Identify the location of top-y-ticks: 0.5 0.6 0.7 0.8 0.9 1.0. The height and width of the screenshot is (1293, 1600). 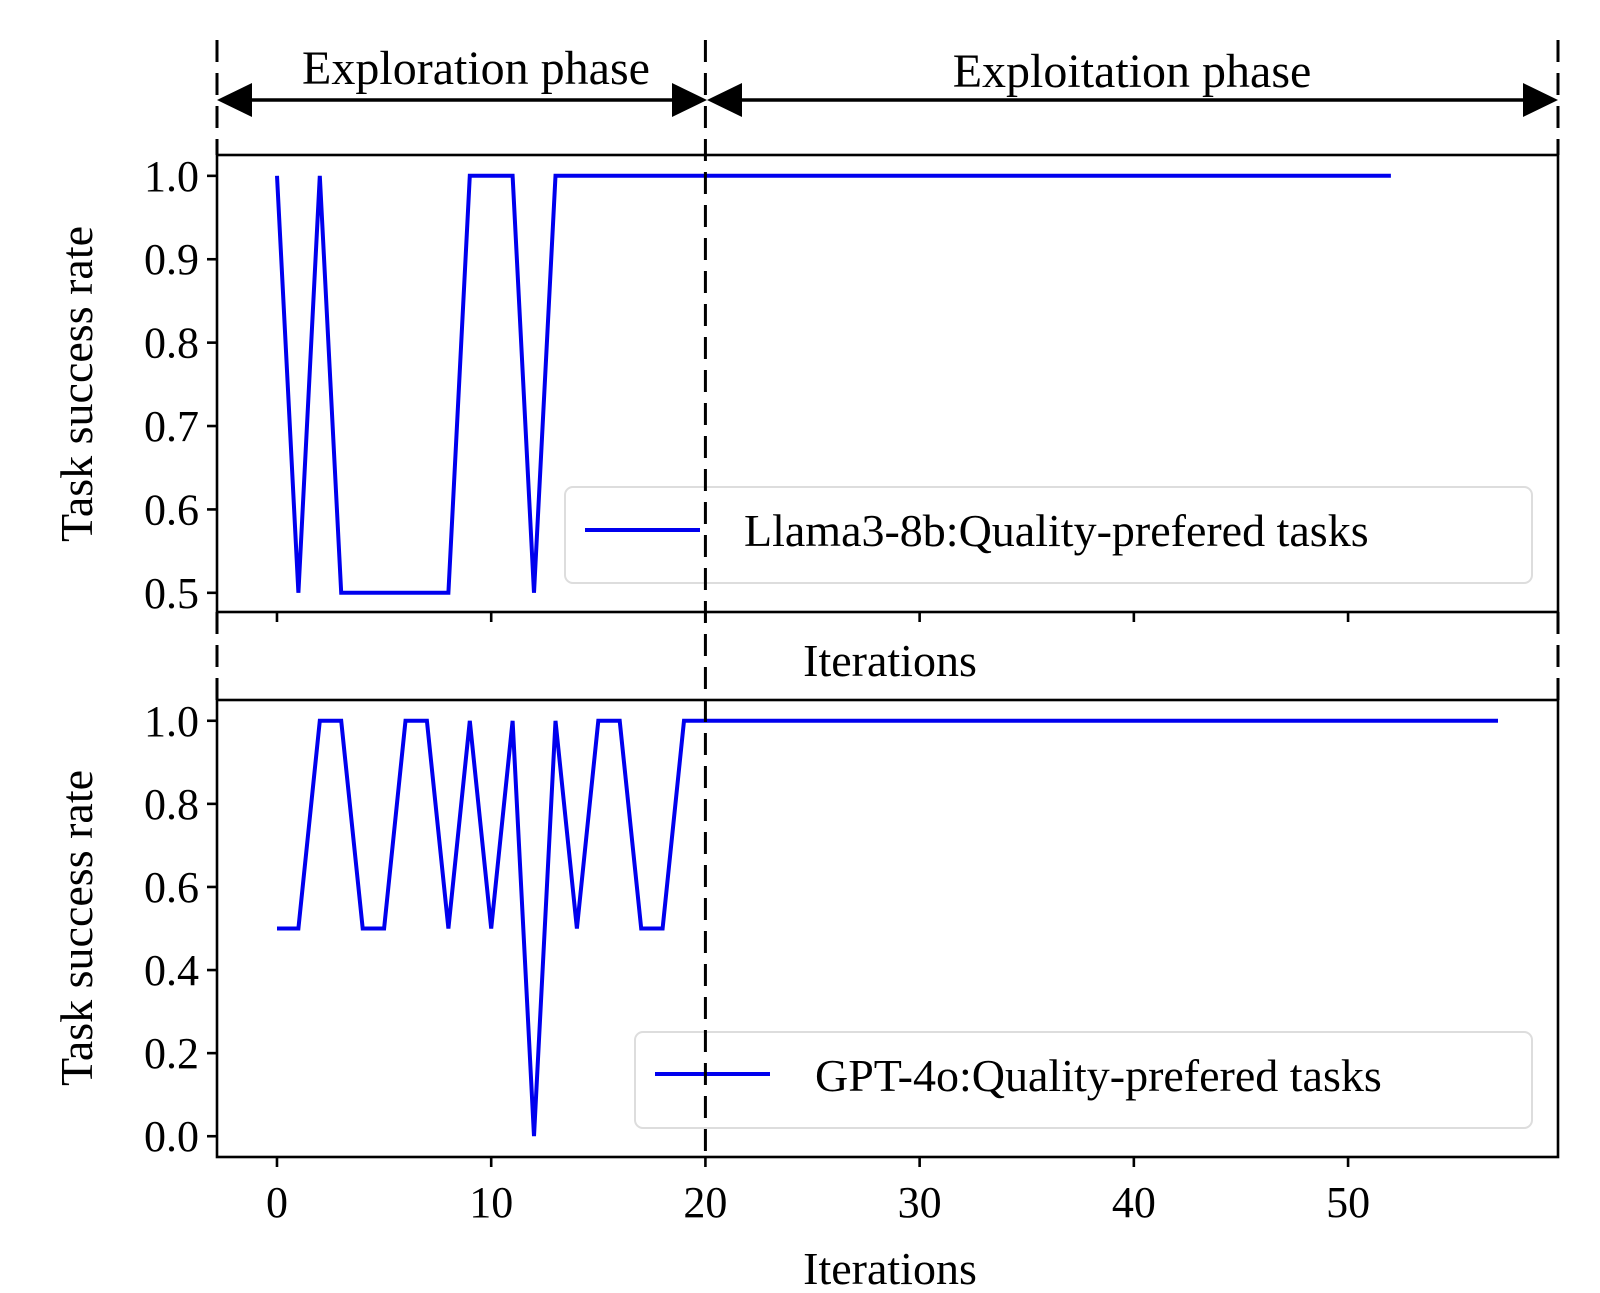
(180, 385).